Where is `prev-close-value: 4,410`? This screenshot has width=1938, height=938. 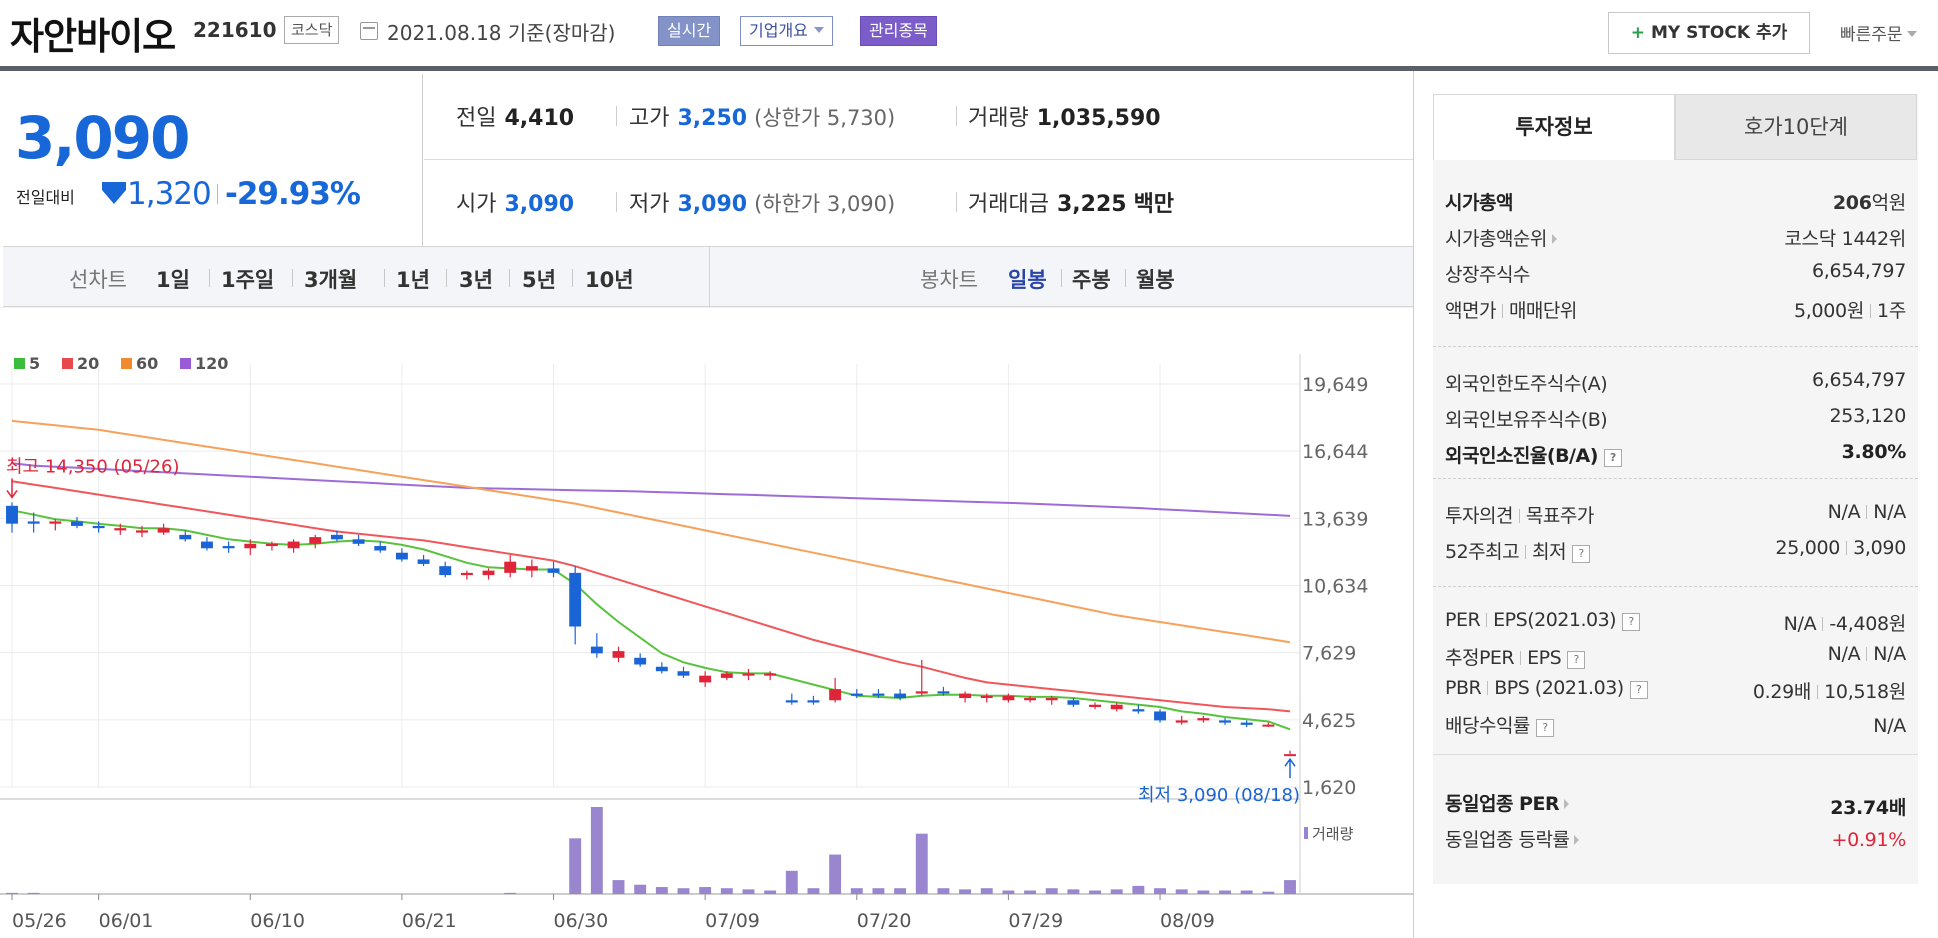
prev-close-value: 4,410 is located at coordinates (539, 118).